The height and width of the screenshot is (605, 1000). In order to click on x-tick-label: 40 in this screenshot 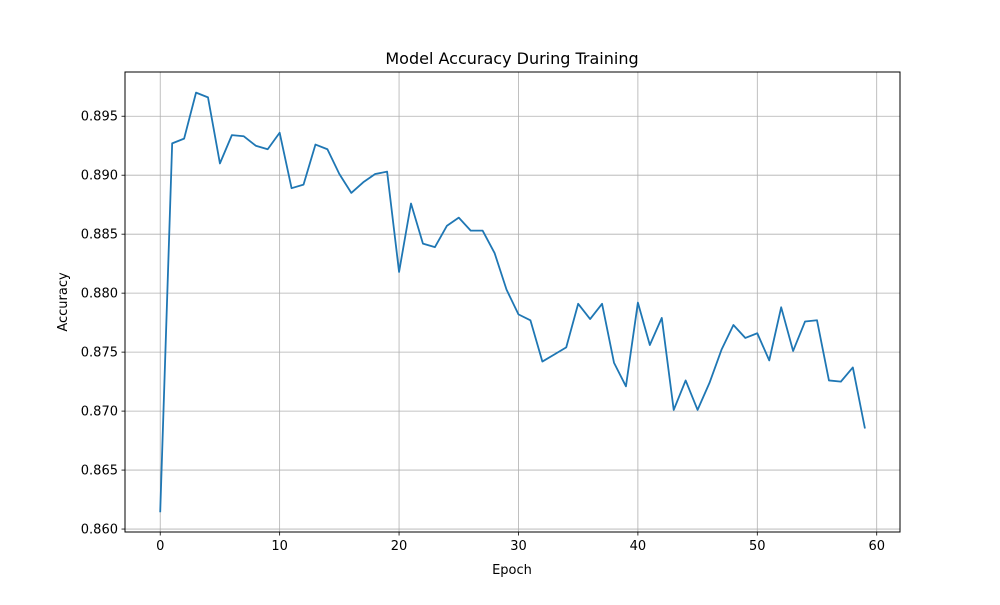, I will do `click(638, 546)`.